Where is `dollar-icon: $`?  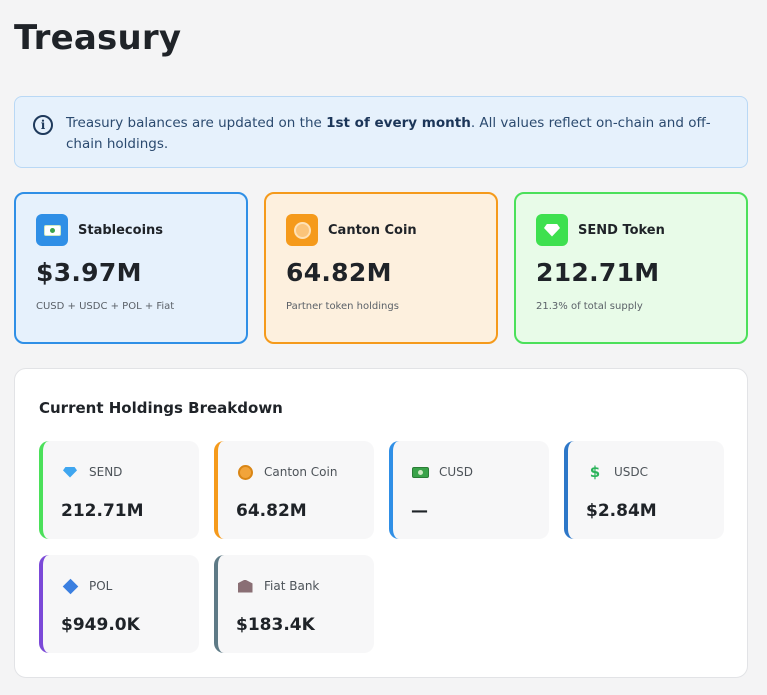
dollar-icon: $ is located at coordinates (595, 472).